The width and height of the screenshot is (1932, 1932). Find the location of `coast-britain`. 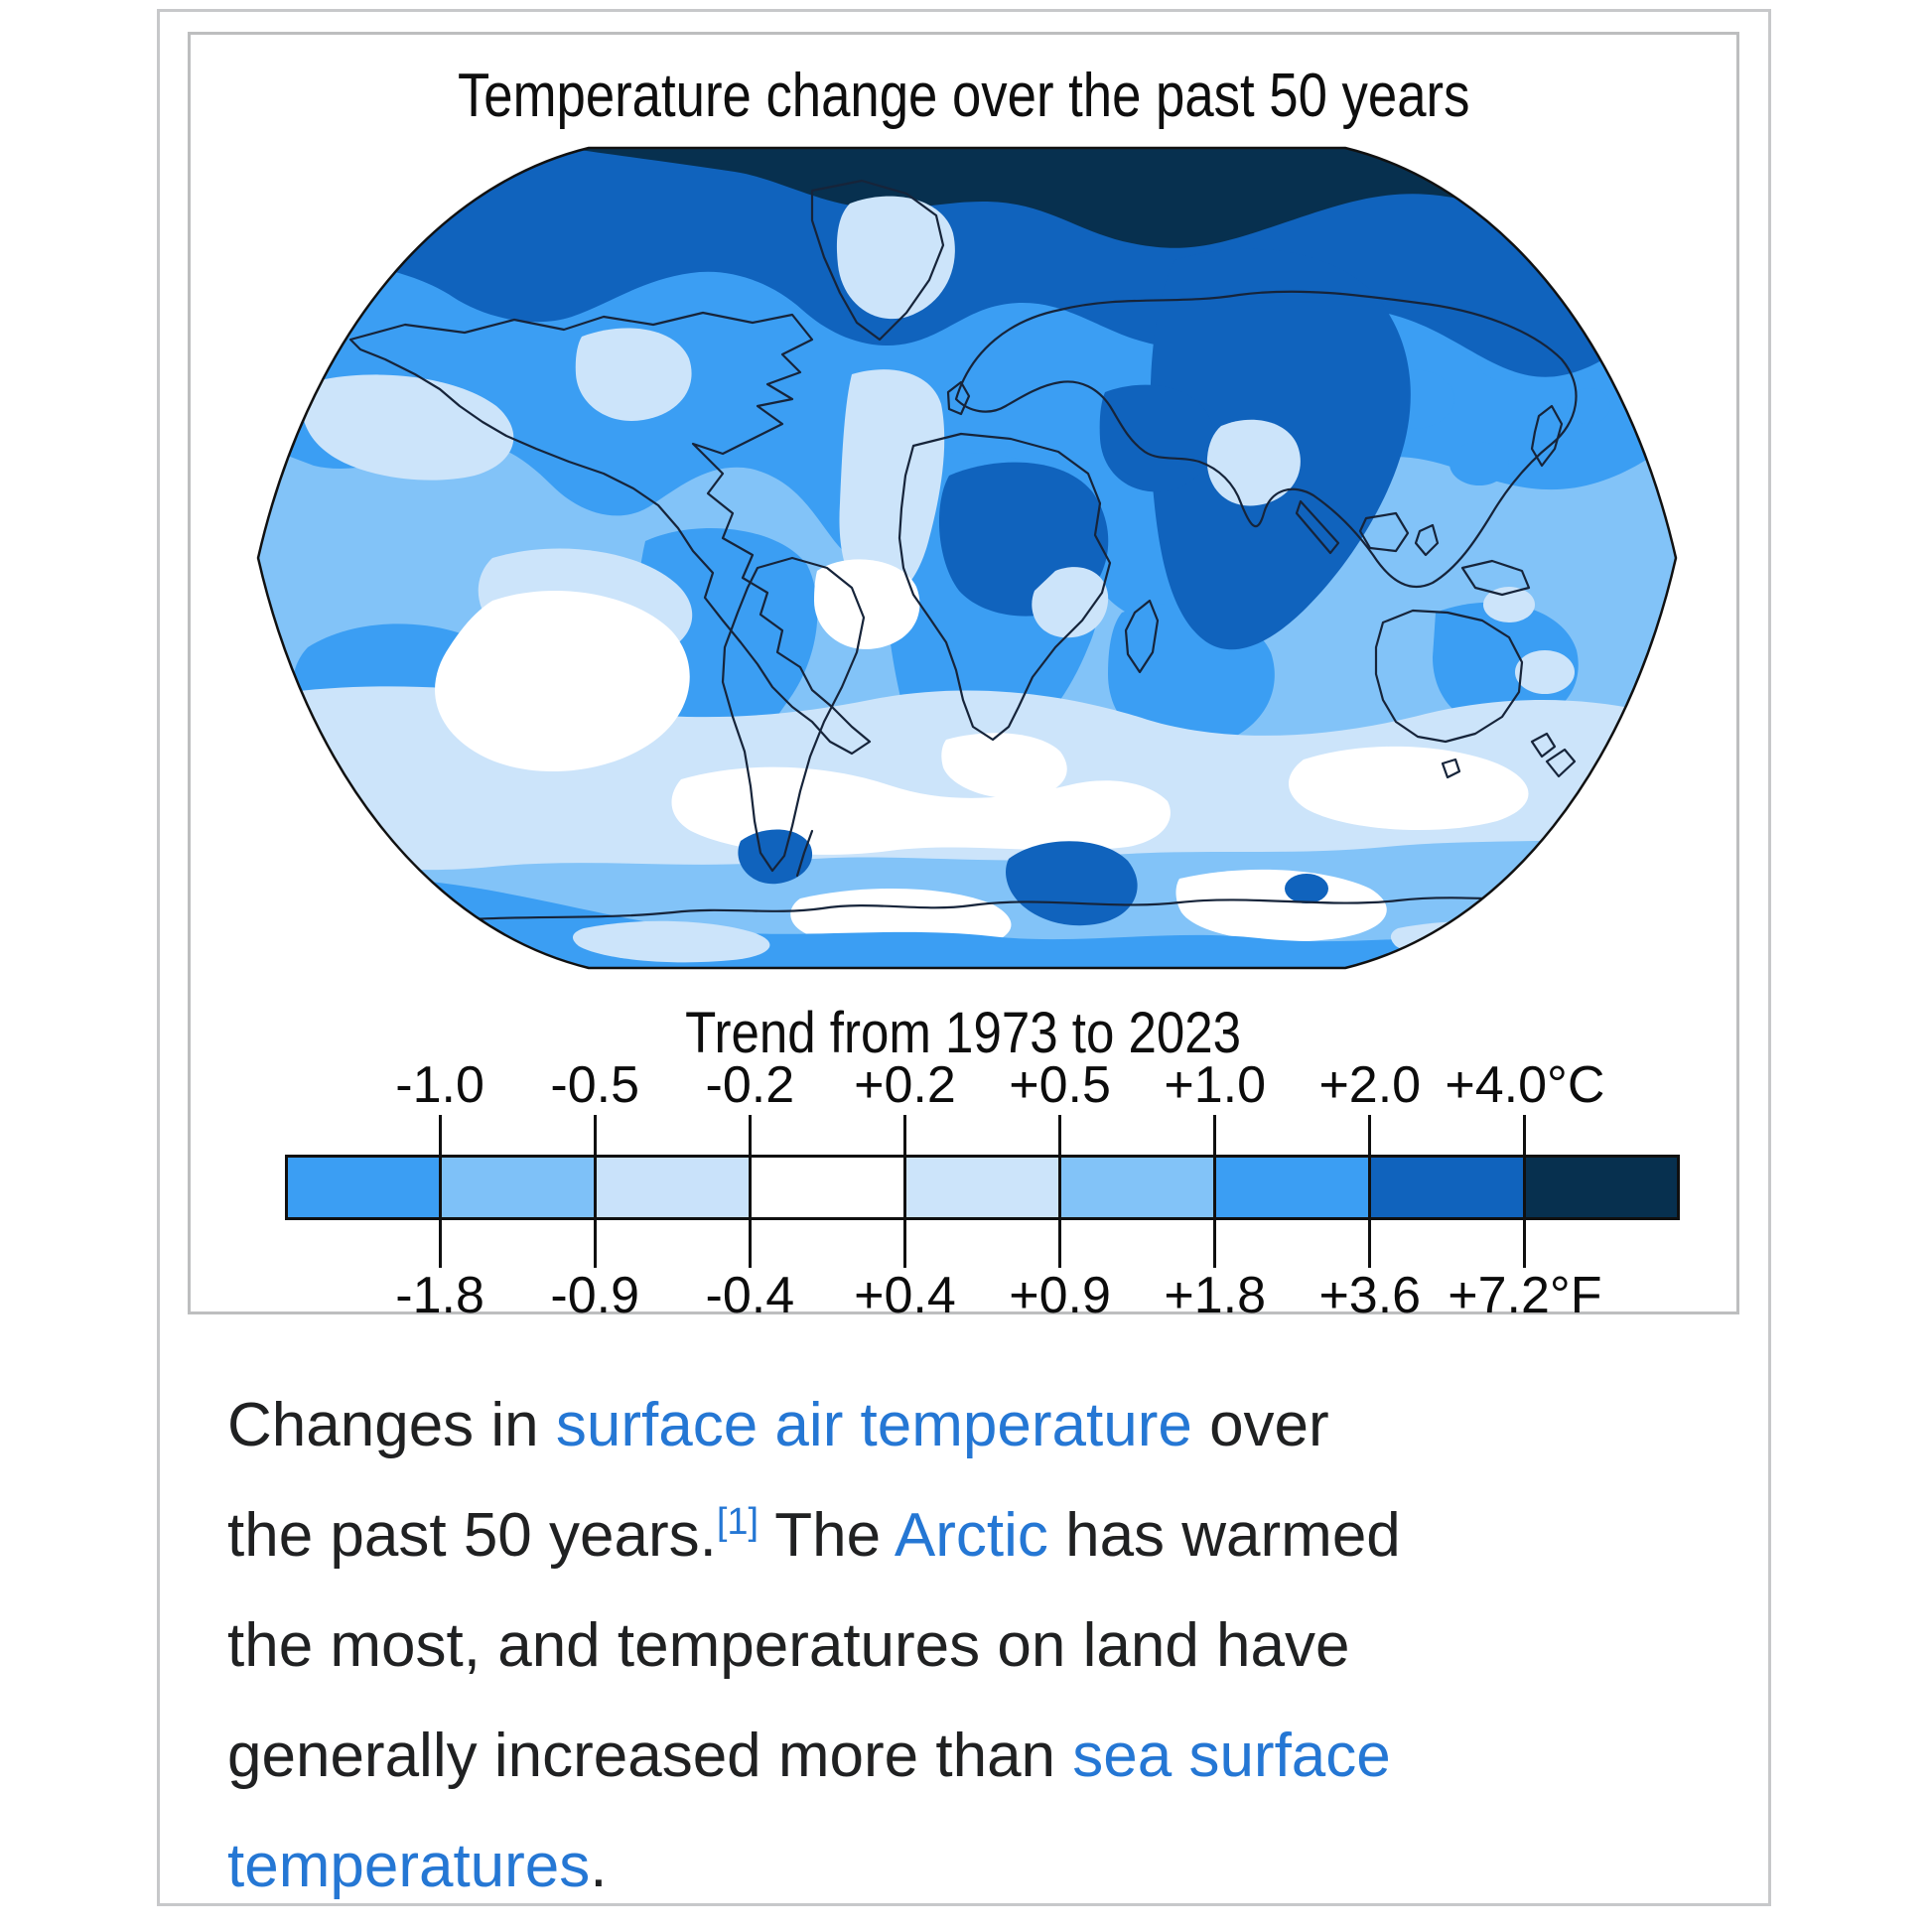

coast-britain is located at coordinates (959, 398).